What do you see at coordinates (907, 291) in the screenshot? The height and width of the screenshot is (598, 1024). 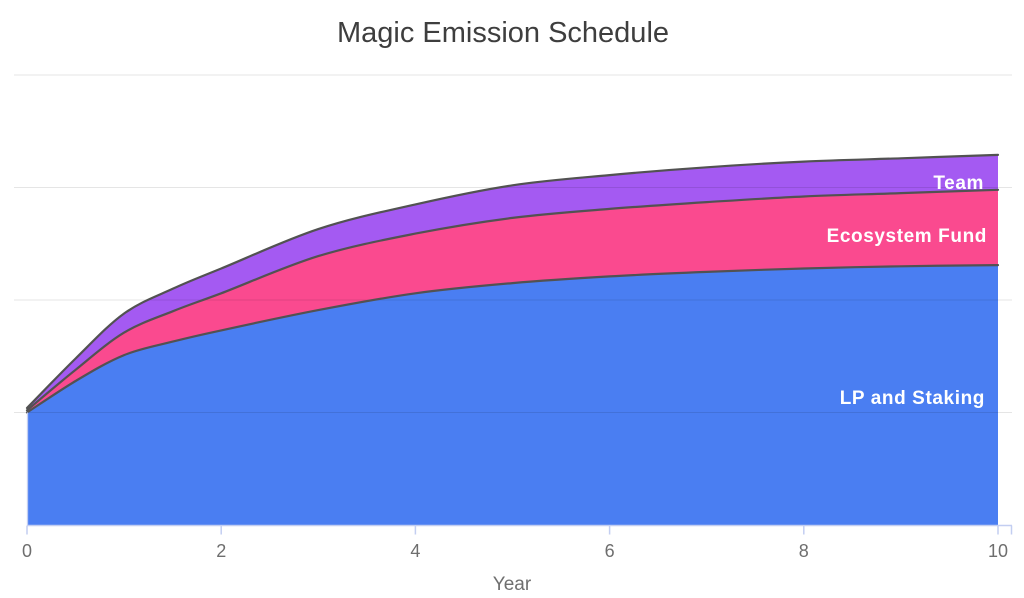 I see `series-labels: LP and Staking Ecosystem Fund Team` at bounding box center [907, 291].